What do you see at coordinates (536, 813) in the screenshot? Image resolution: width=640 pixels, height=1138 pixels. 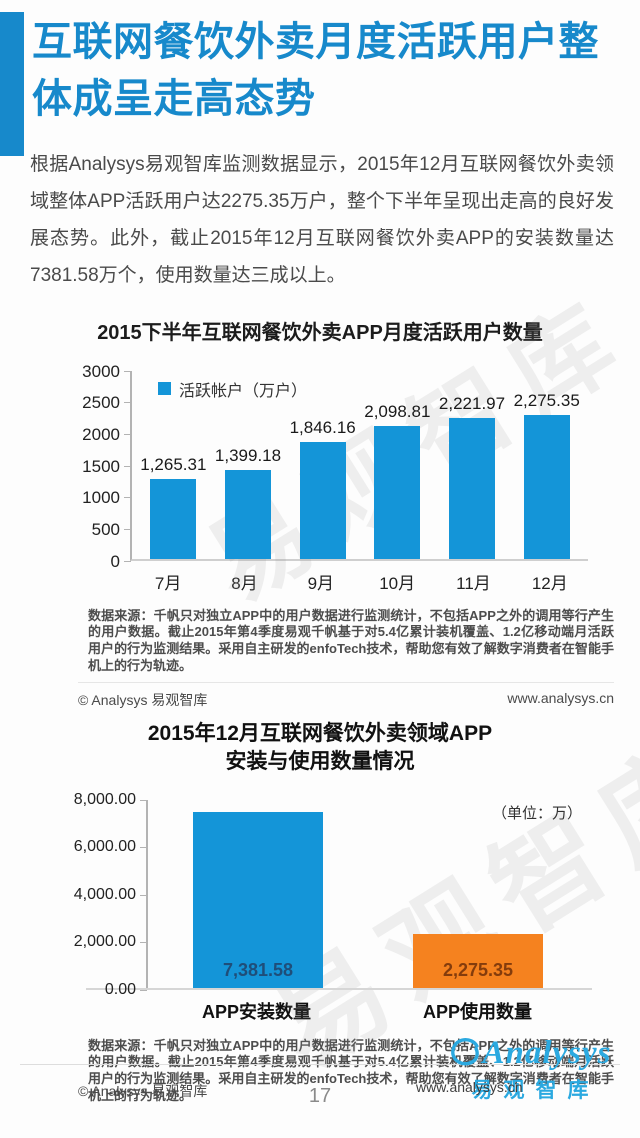 I see `unit-label: （单位：万）` at bounding box center [536, 813].